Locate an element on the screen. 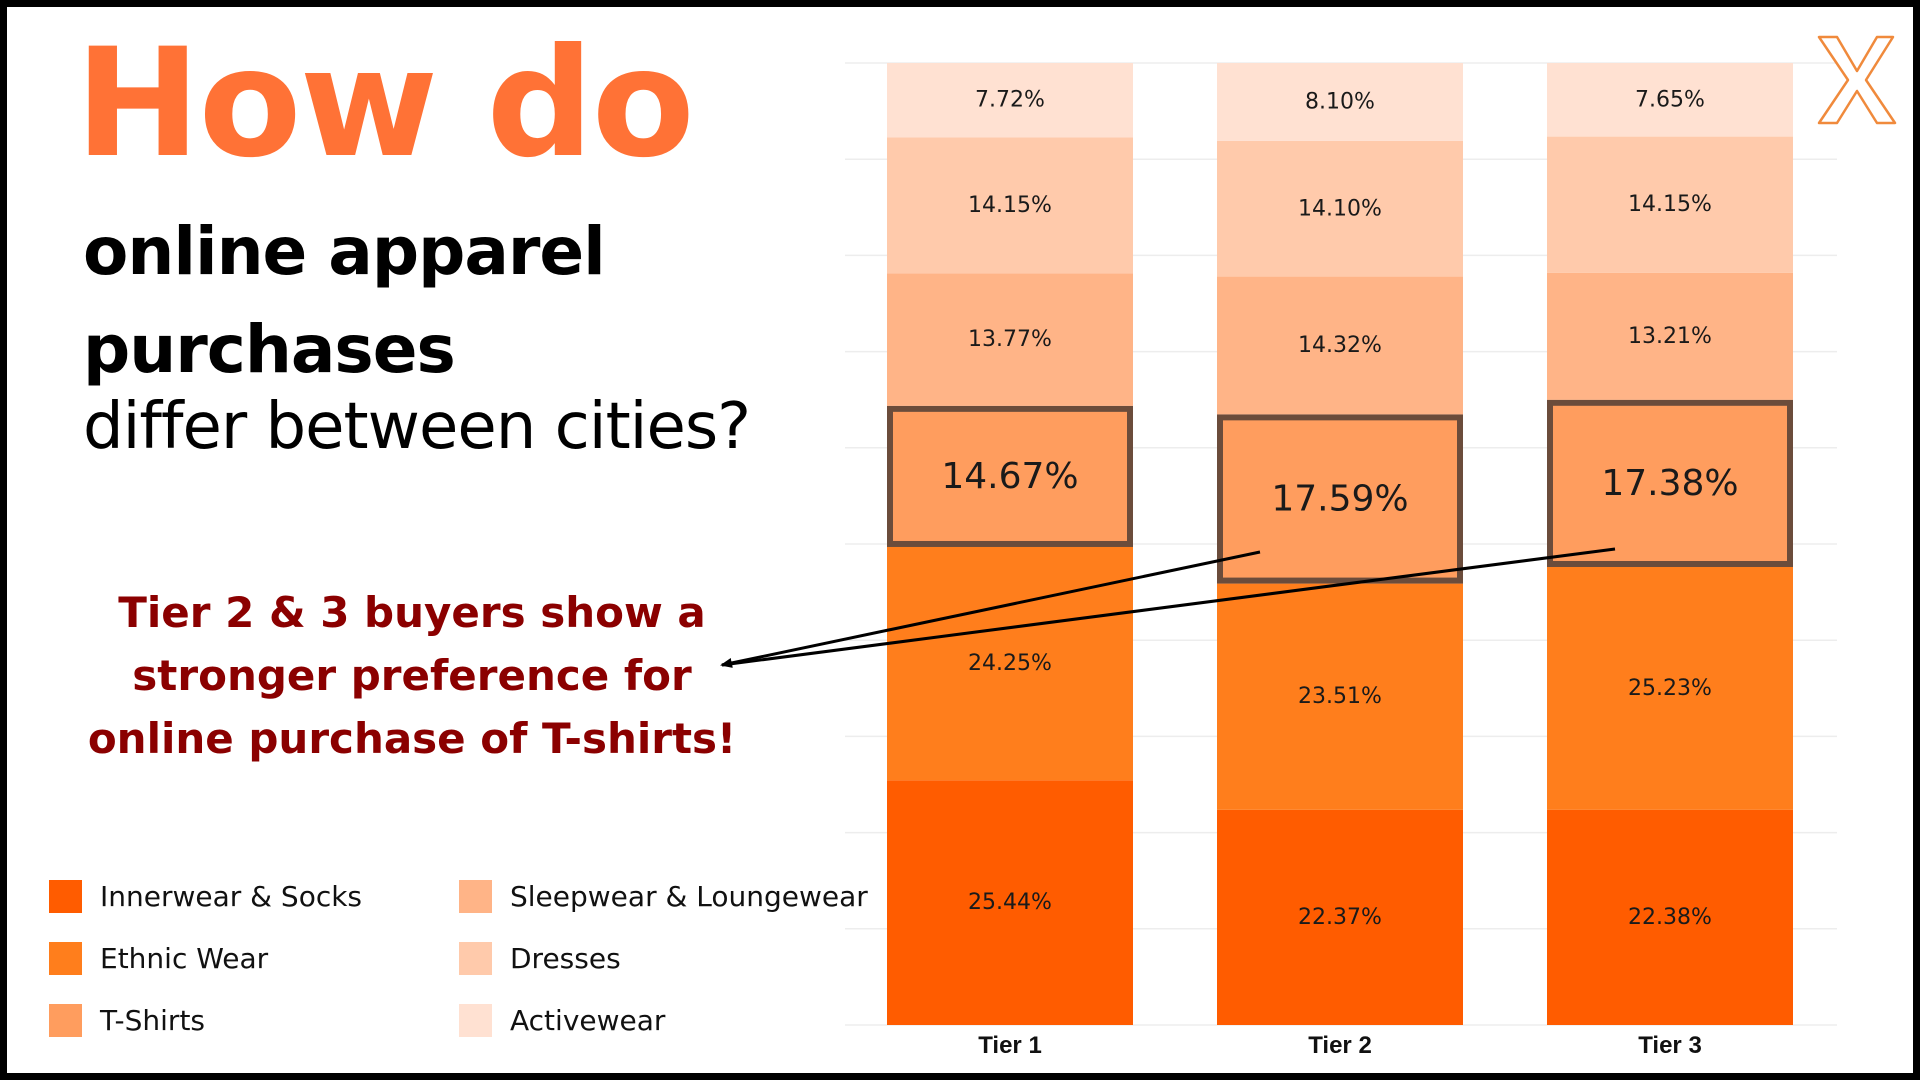 This screenshot has height=1080, width=1920. bar-data-label: 22.37% is located at coordinates (1340, 917).